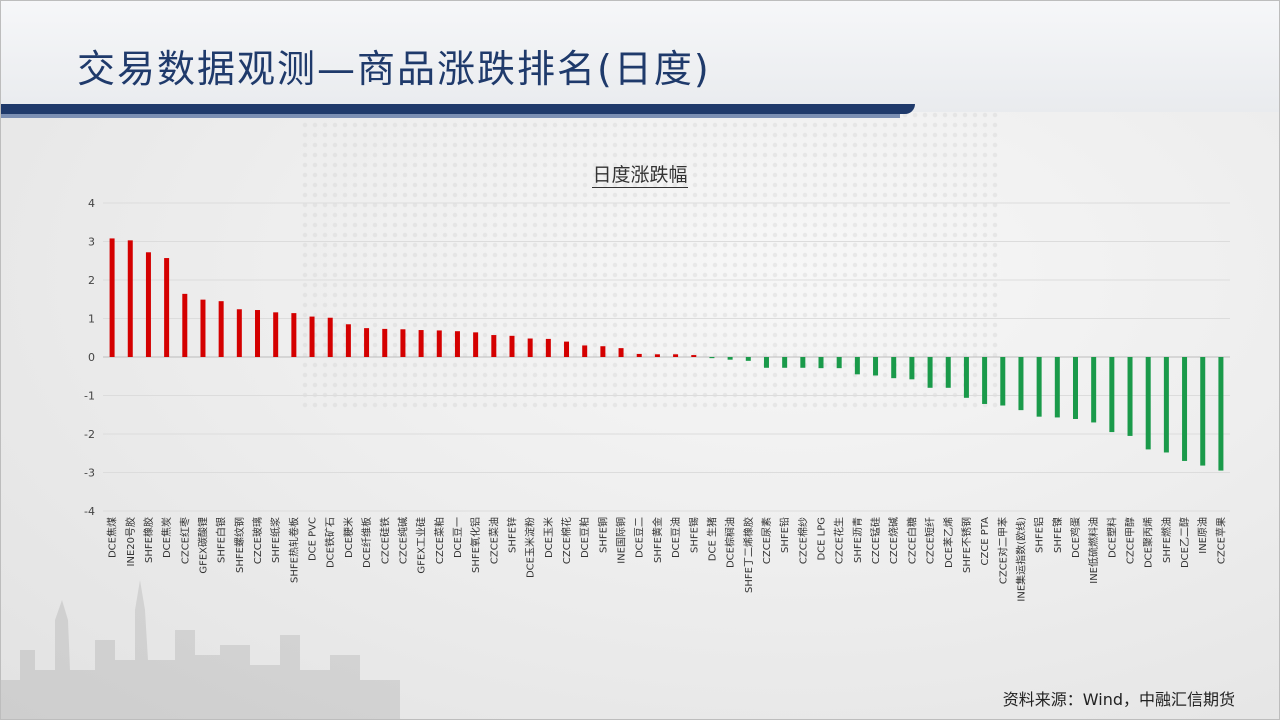  I want to click on x-tick-label: CZCE红枣, so click(184, 540).